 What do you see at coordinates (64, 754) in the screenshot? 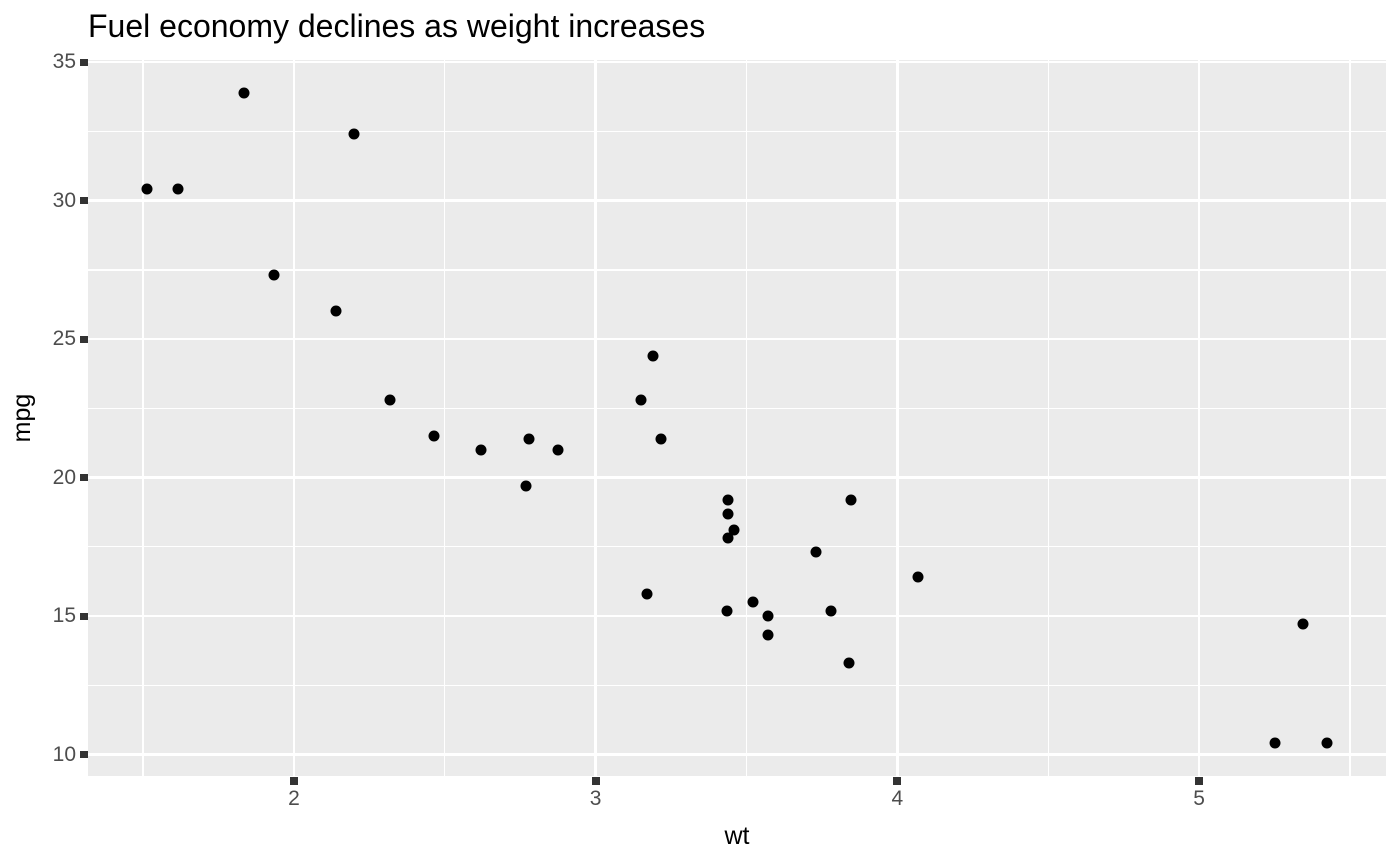
I see `y-tick-label: 10` at bounding box center [64, 754].